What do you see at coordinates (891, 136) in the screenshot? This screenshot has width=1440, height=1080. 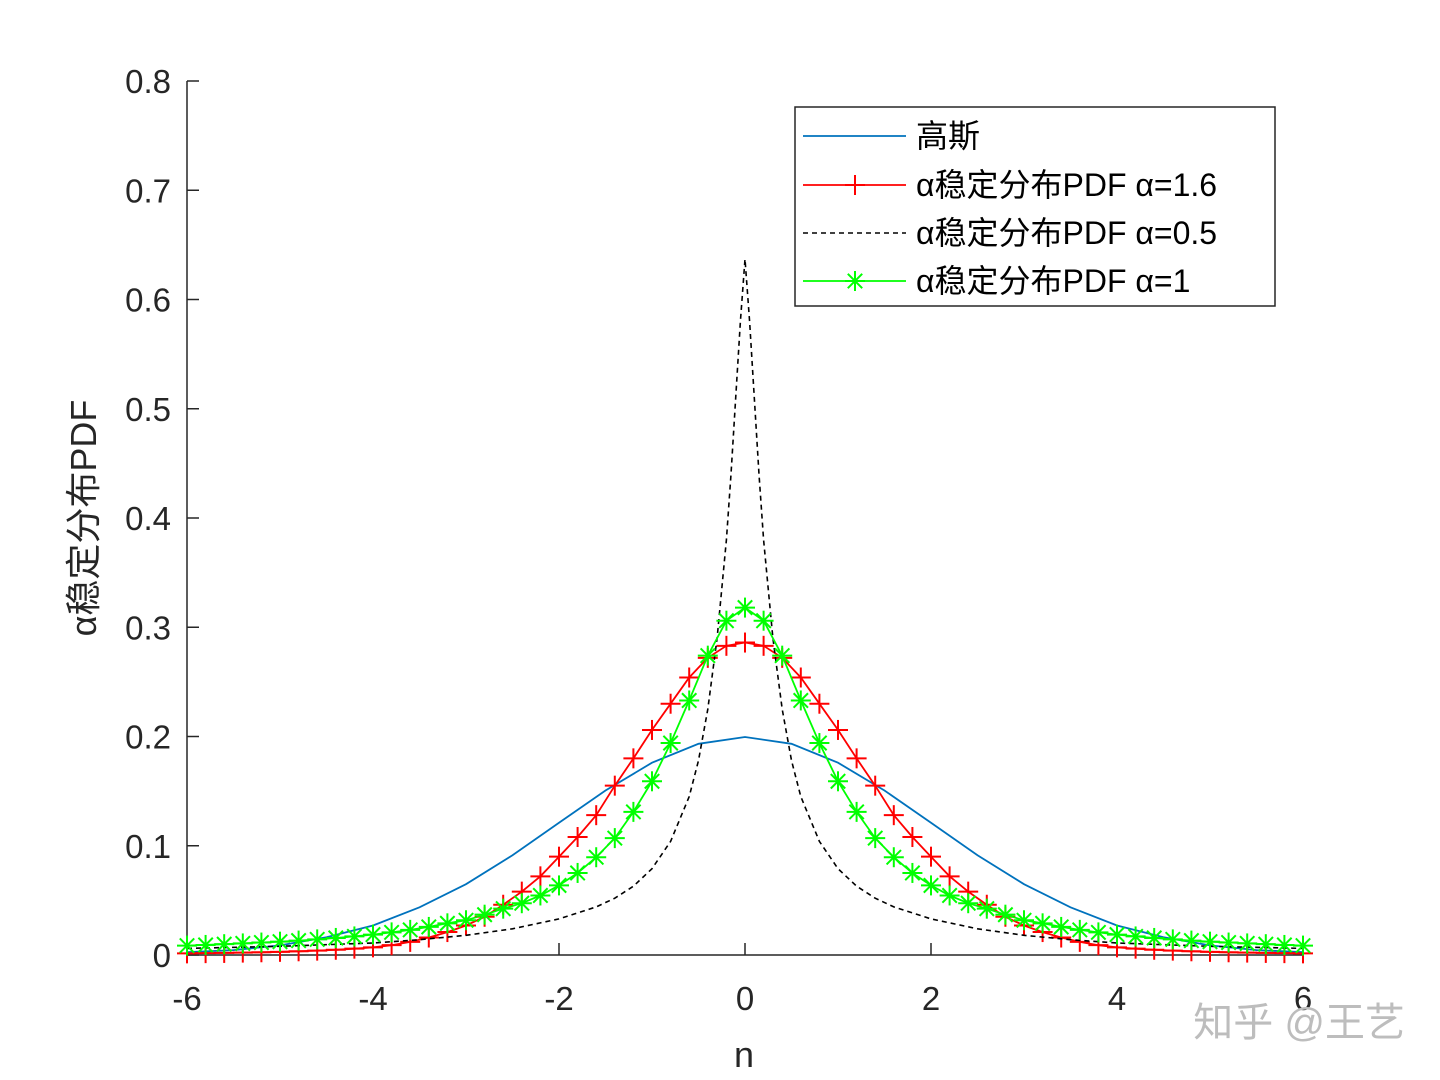 I see `legend-item: 高斯` at bounding box center [891, 136].